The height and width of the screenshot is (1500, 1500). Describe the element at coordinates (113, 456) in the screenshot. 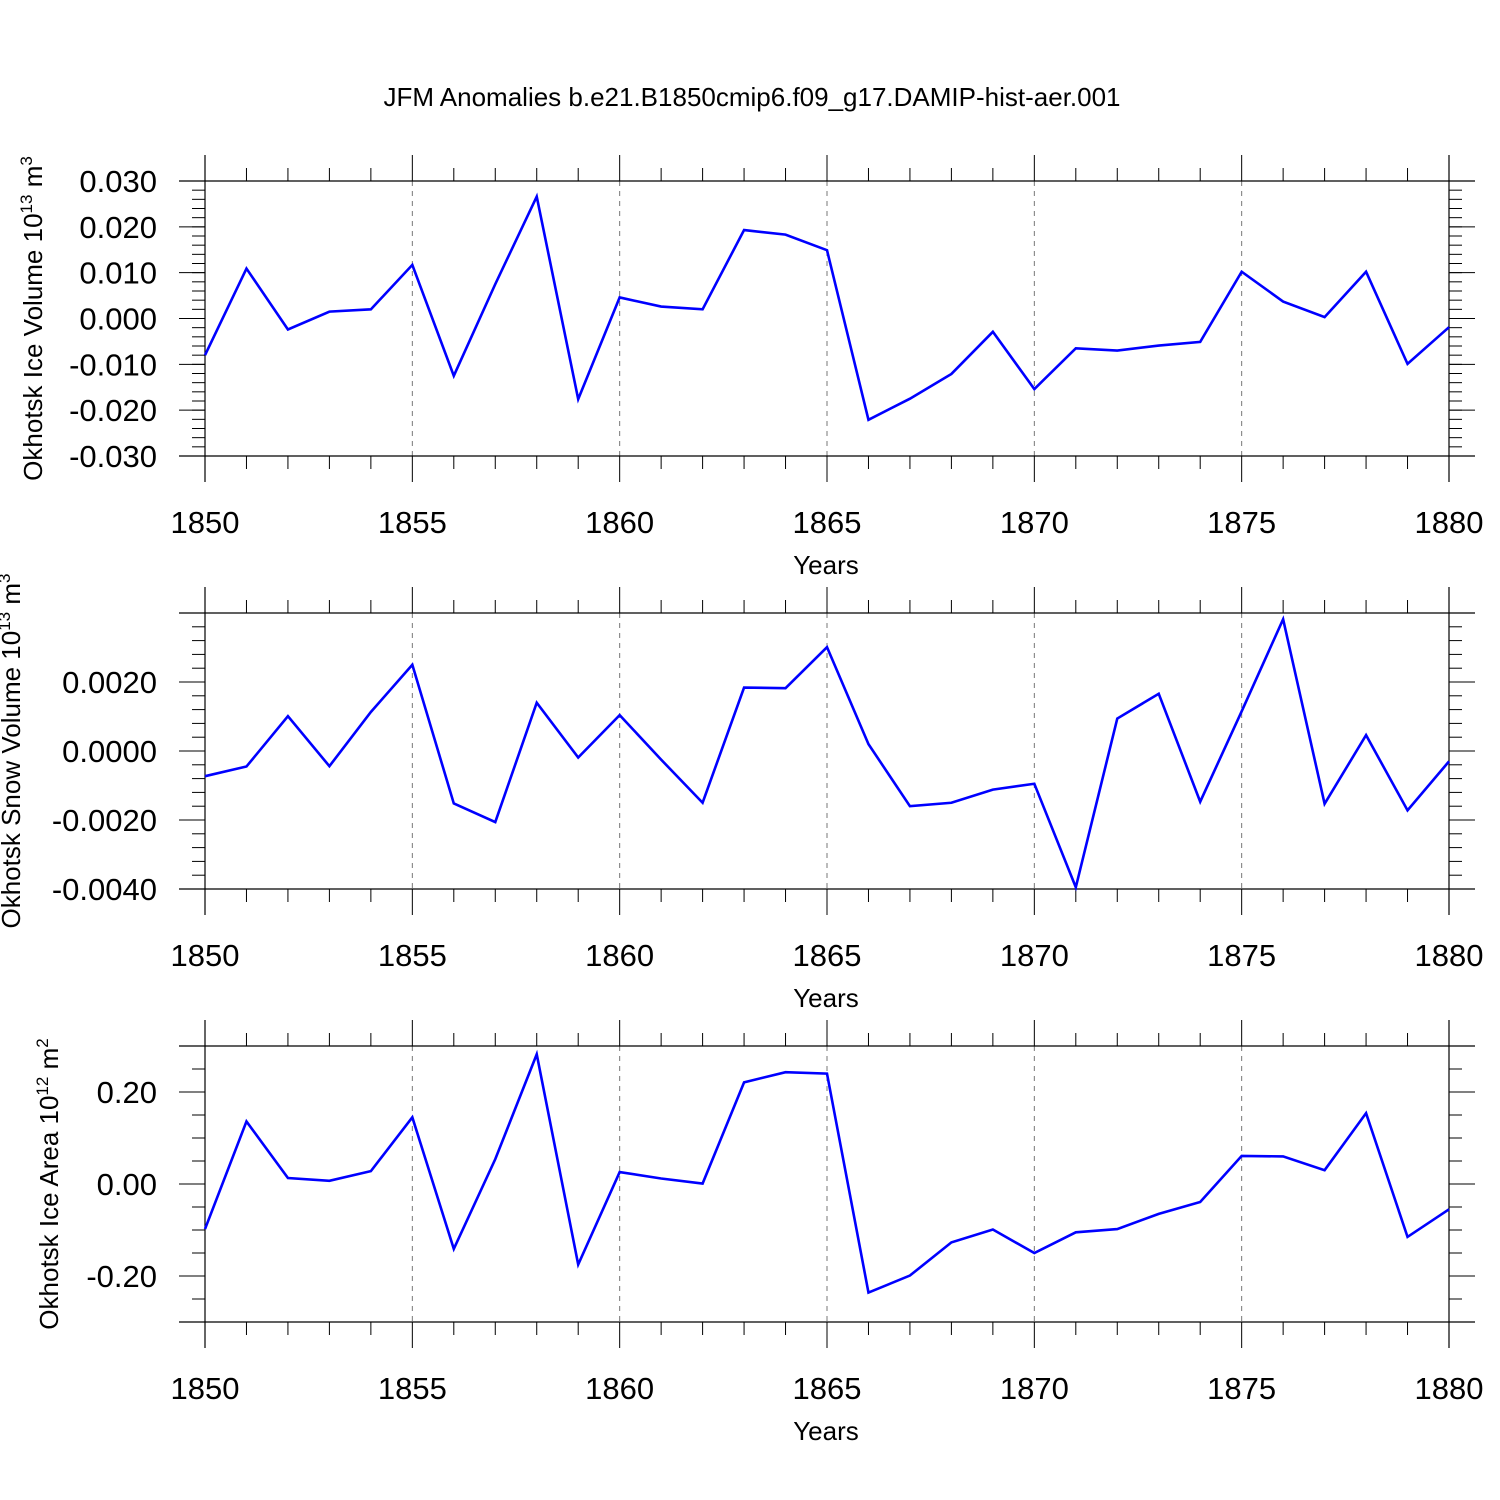

I see `y-tick-label: -0.030` at that location.